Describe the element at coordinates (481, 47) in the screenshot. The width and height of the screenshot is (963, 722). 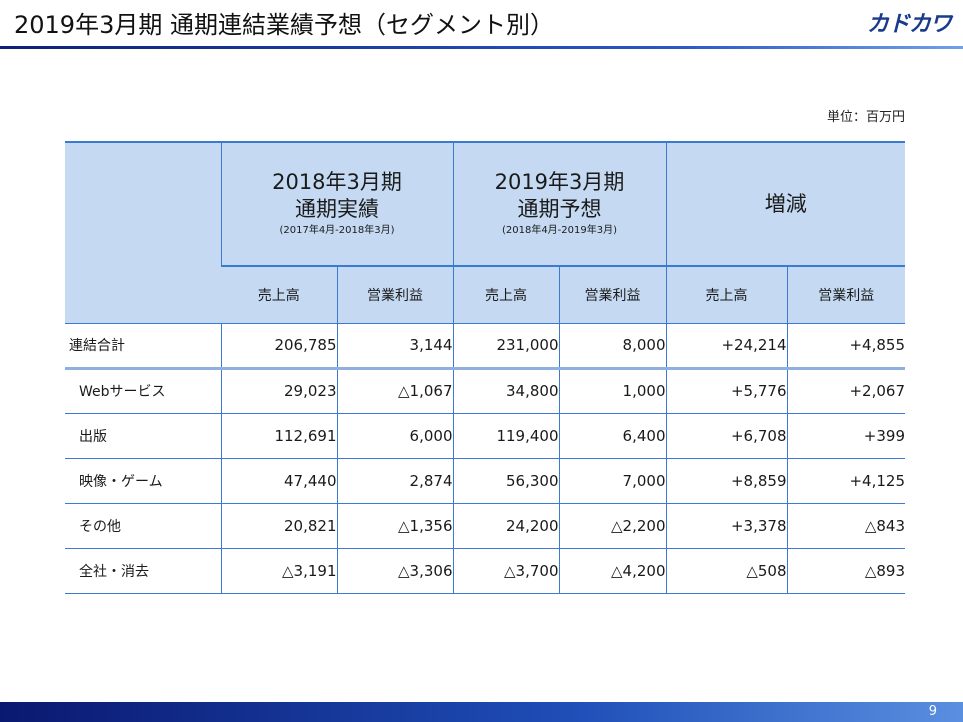
I see `title-divider` at that location.